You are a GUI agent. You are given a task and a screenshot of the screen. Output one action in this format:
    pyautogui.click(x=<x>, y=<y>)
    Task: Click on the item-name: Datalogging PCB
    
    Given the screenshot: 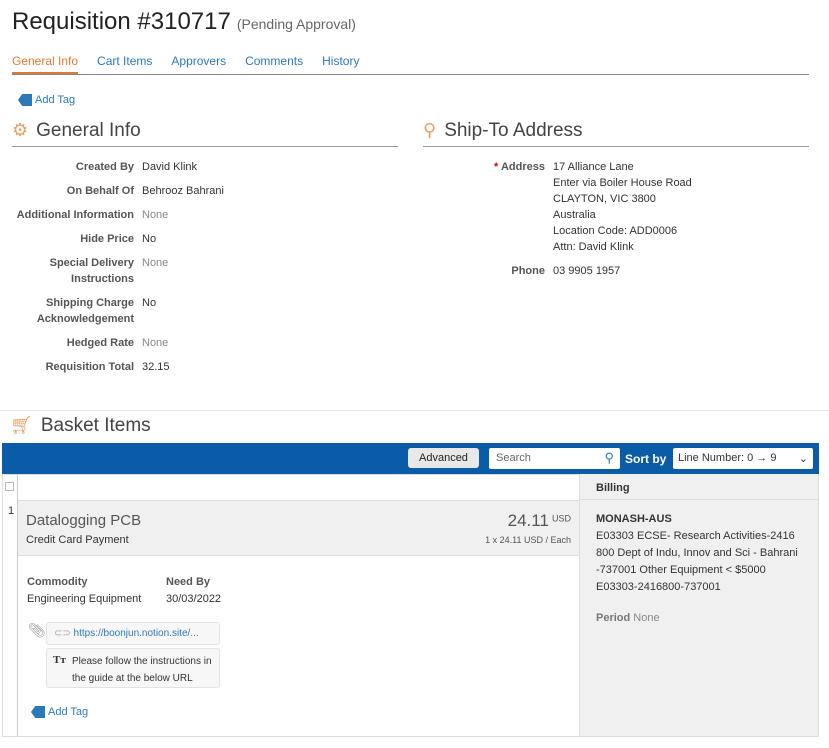 What is the action you would take?
    pyautogui.click(x=84, y=520)
    